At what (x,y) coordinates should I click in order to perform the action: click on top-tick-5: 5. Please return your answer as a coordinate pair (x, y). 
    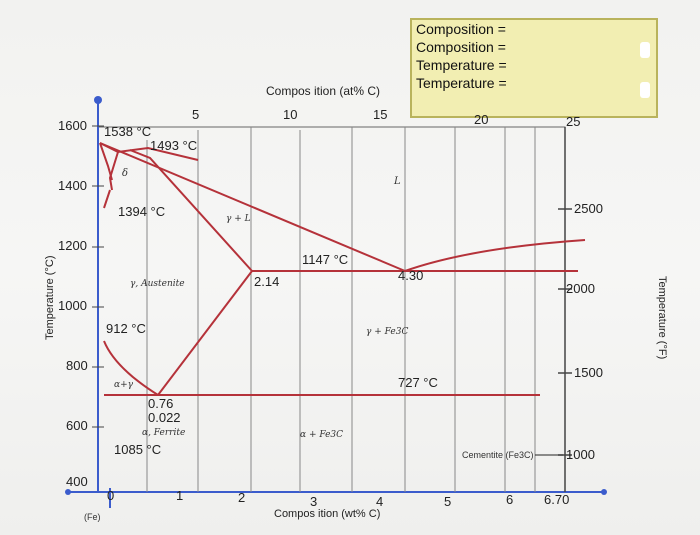
    Looking at the image, I should click on (196, 114).